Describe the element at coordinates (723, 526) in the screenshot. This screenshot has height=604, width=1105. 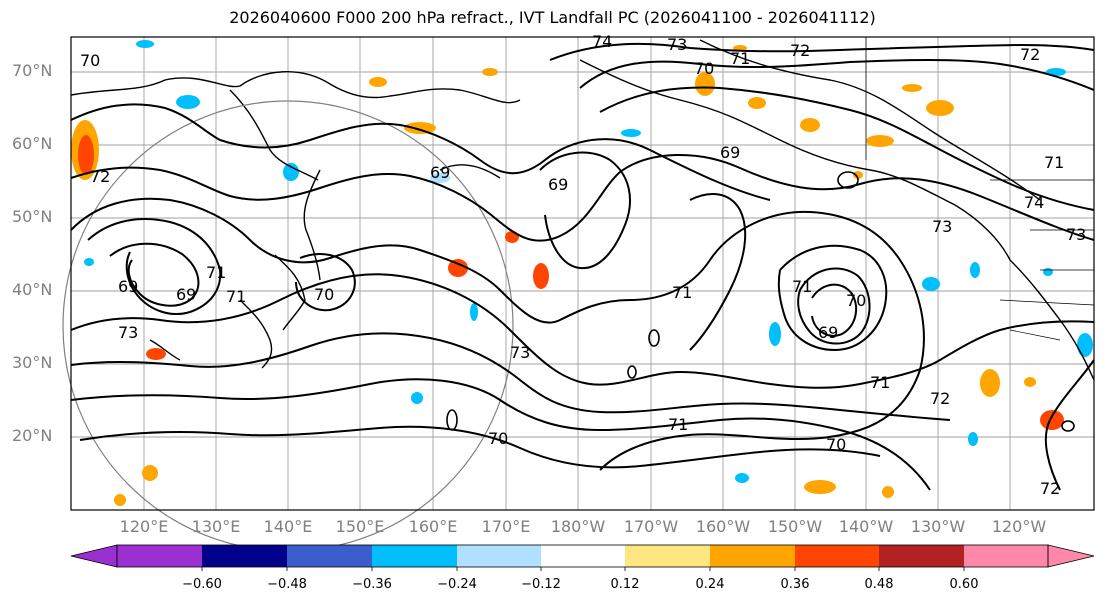
I see `lon-label: 160°W` at that location.